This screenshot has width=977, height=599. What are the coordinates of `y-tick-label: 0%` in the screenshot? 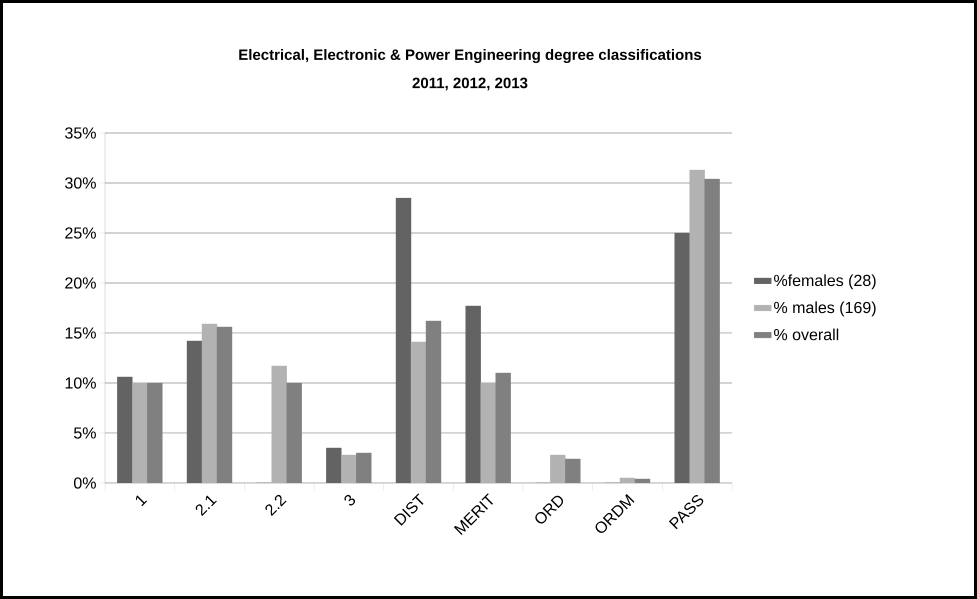 It's located at (85, 483).